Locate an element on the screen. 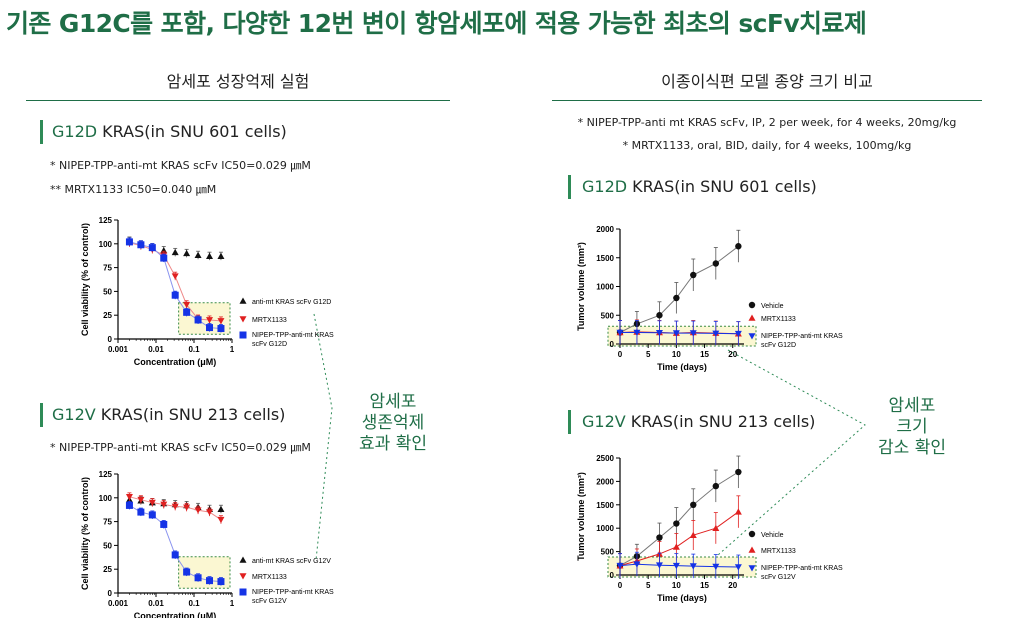 This screenshot has height=618, width=1014. x-tick-label: 0.1 is located at coordinates (194, 349).